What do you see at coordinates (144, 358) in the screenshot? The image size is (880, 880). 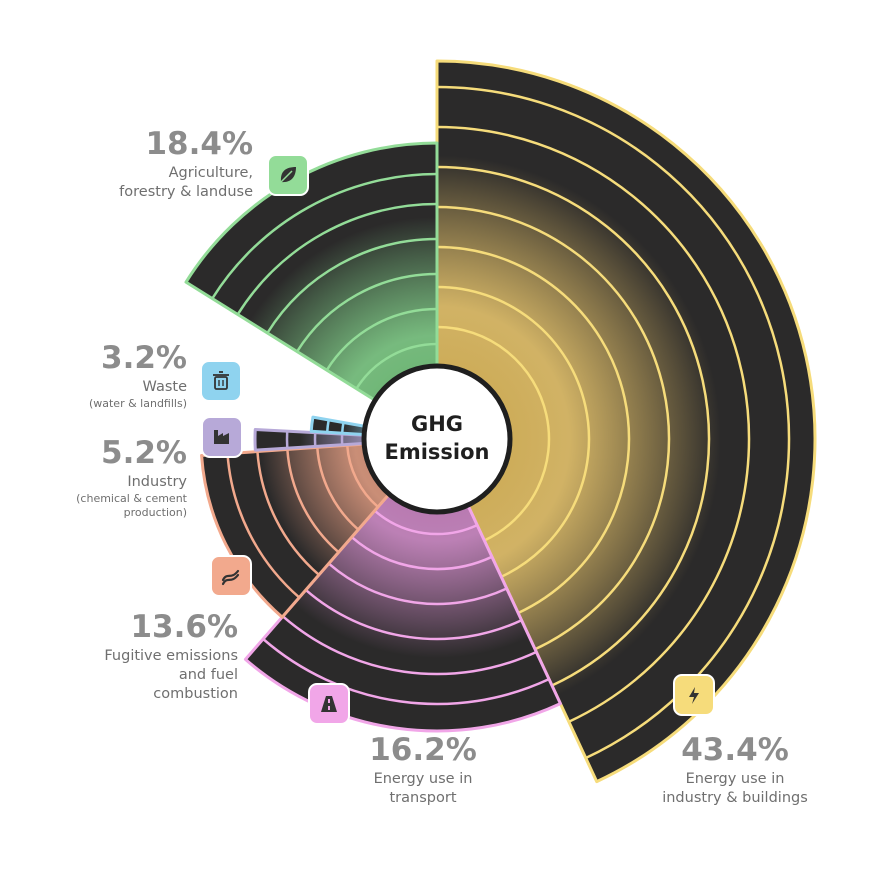 I see `value-label: 3.2%` at bounding box center [144, 358].